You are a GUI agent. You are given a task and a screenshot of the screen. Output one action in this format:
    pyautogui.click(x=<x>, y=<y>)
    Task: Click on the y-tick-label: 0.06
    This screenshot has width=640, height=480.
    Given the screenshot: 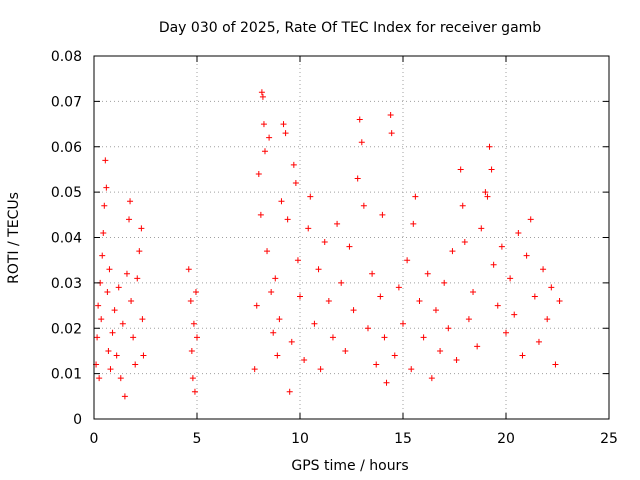 What is the action you would take?
    pyautogui.click(x=66, y=148)
    